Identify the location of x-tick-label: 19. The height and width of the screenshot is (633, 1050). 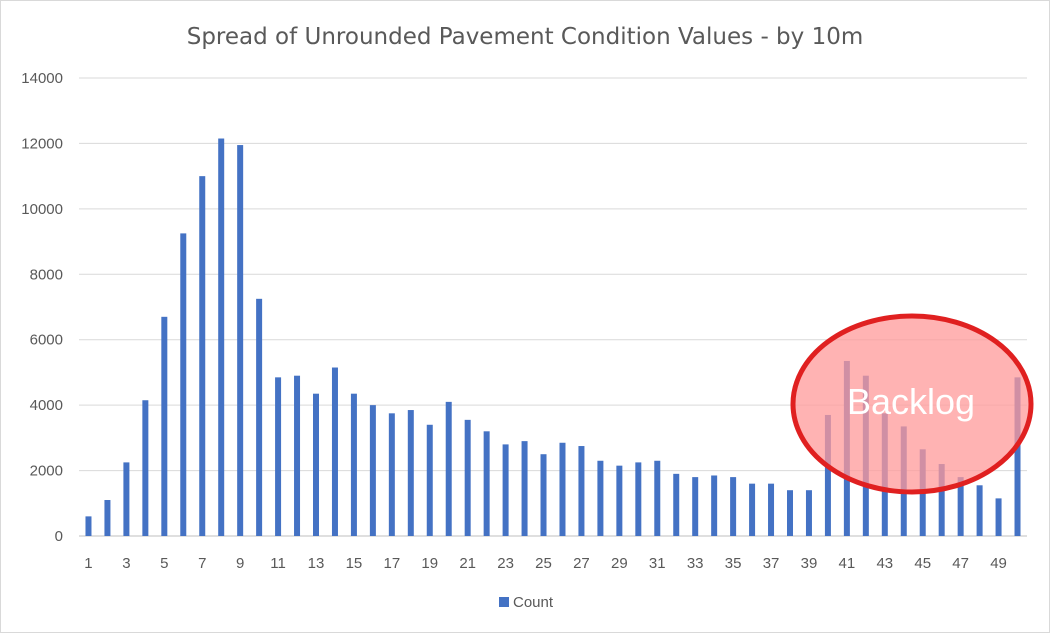
(429, 563).